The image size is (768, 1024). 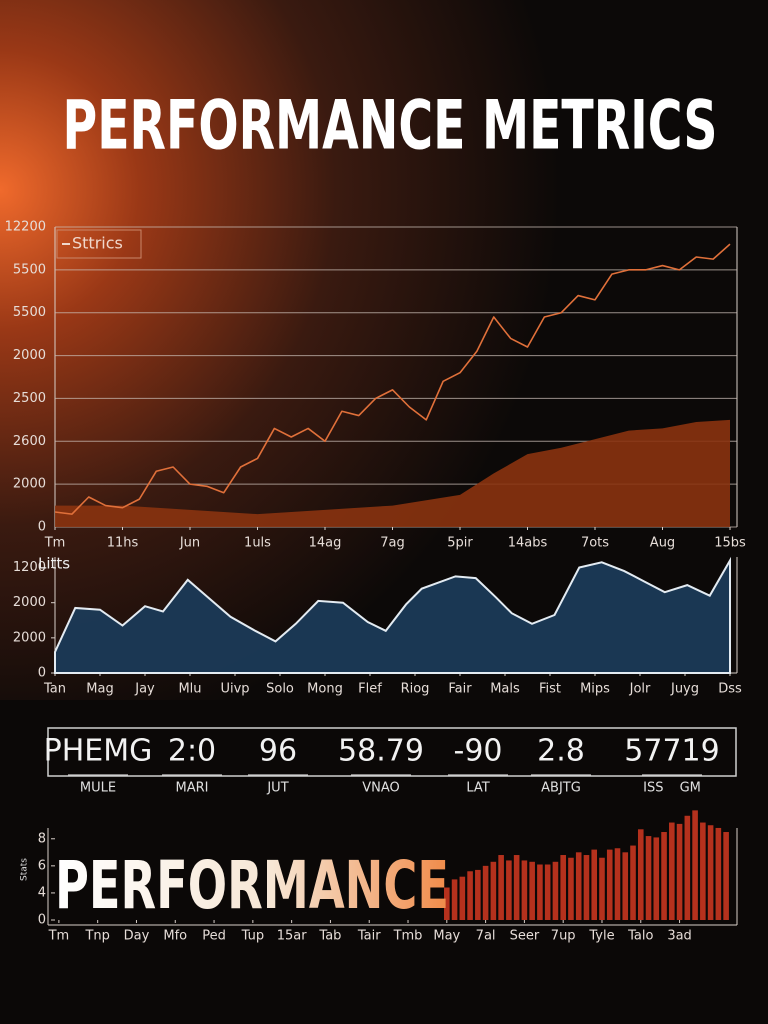 I want to click on stat-value: -90, so click(x=478, y=751).